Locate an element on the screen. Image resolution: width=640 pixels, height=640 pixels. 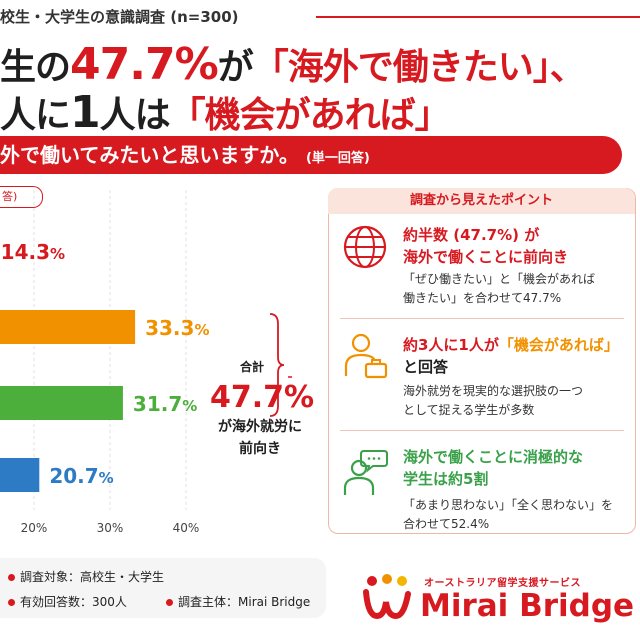
headline-line-1: 生の47.7%が「海外で働きたい」、 is located at coordinates (293, 64).